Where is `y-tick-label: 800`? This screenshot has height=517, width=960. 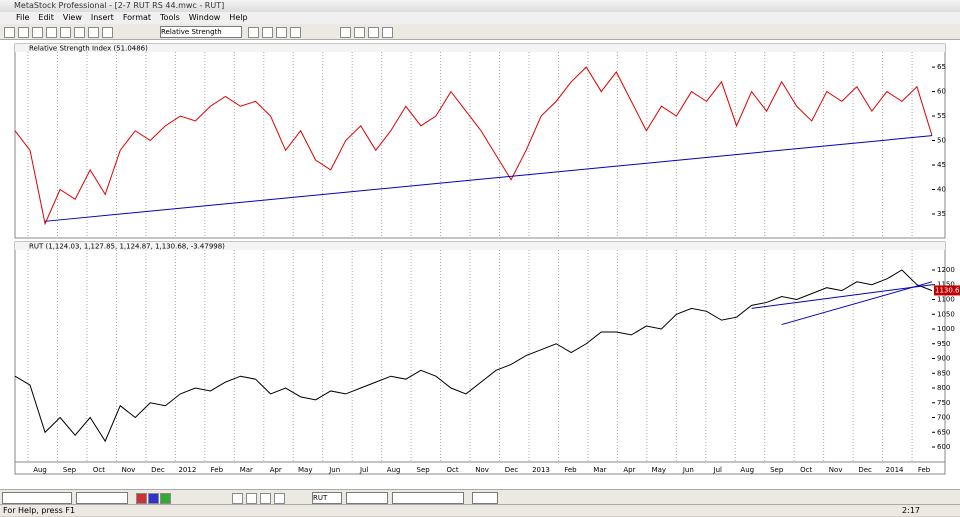 y-tick-label: 800 is located at coordinates (943, 388).